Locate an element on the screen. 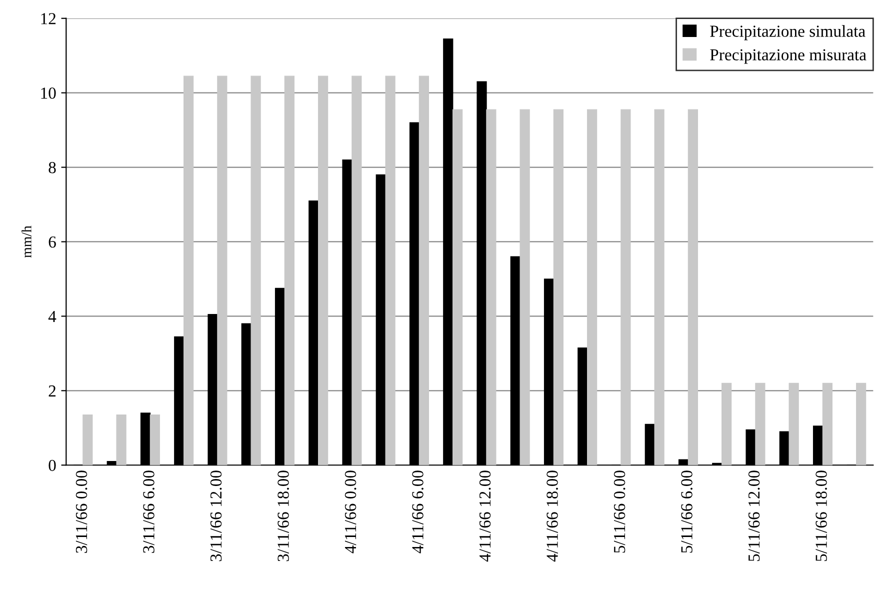 Image resolution: width=882 pixels, height=612 pixels. x-tick-label: 5/11/66 18.00 is located at coordinates (821, 515).